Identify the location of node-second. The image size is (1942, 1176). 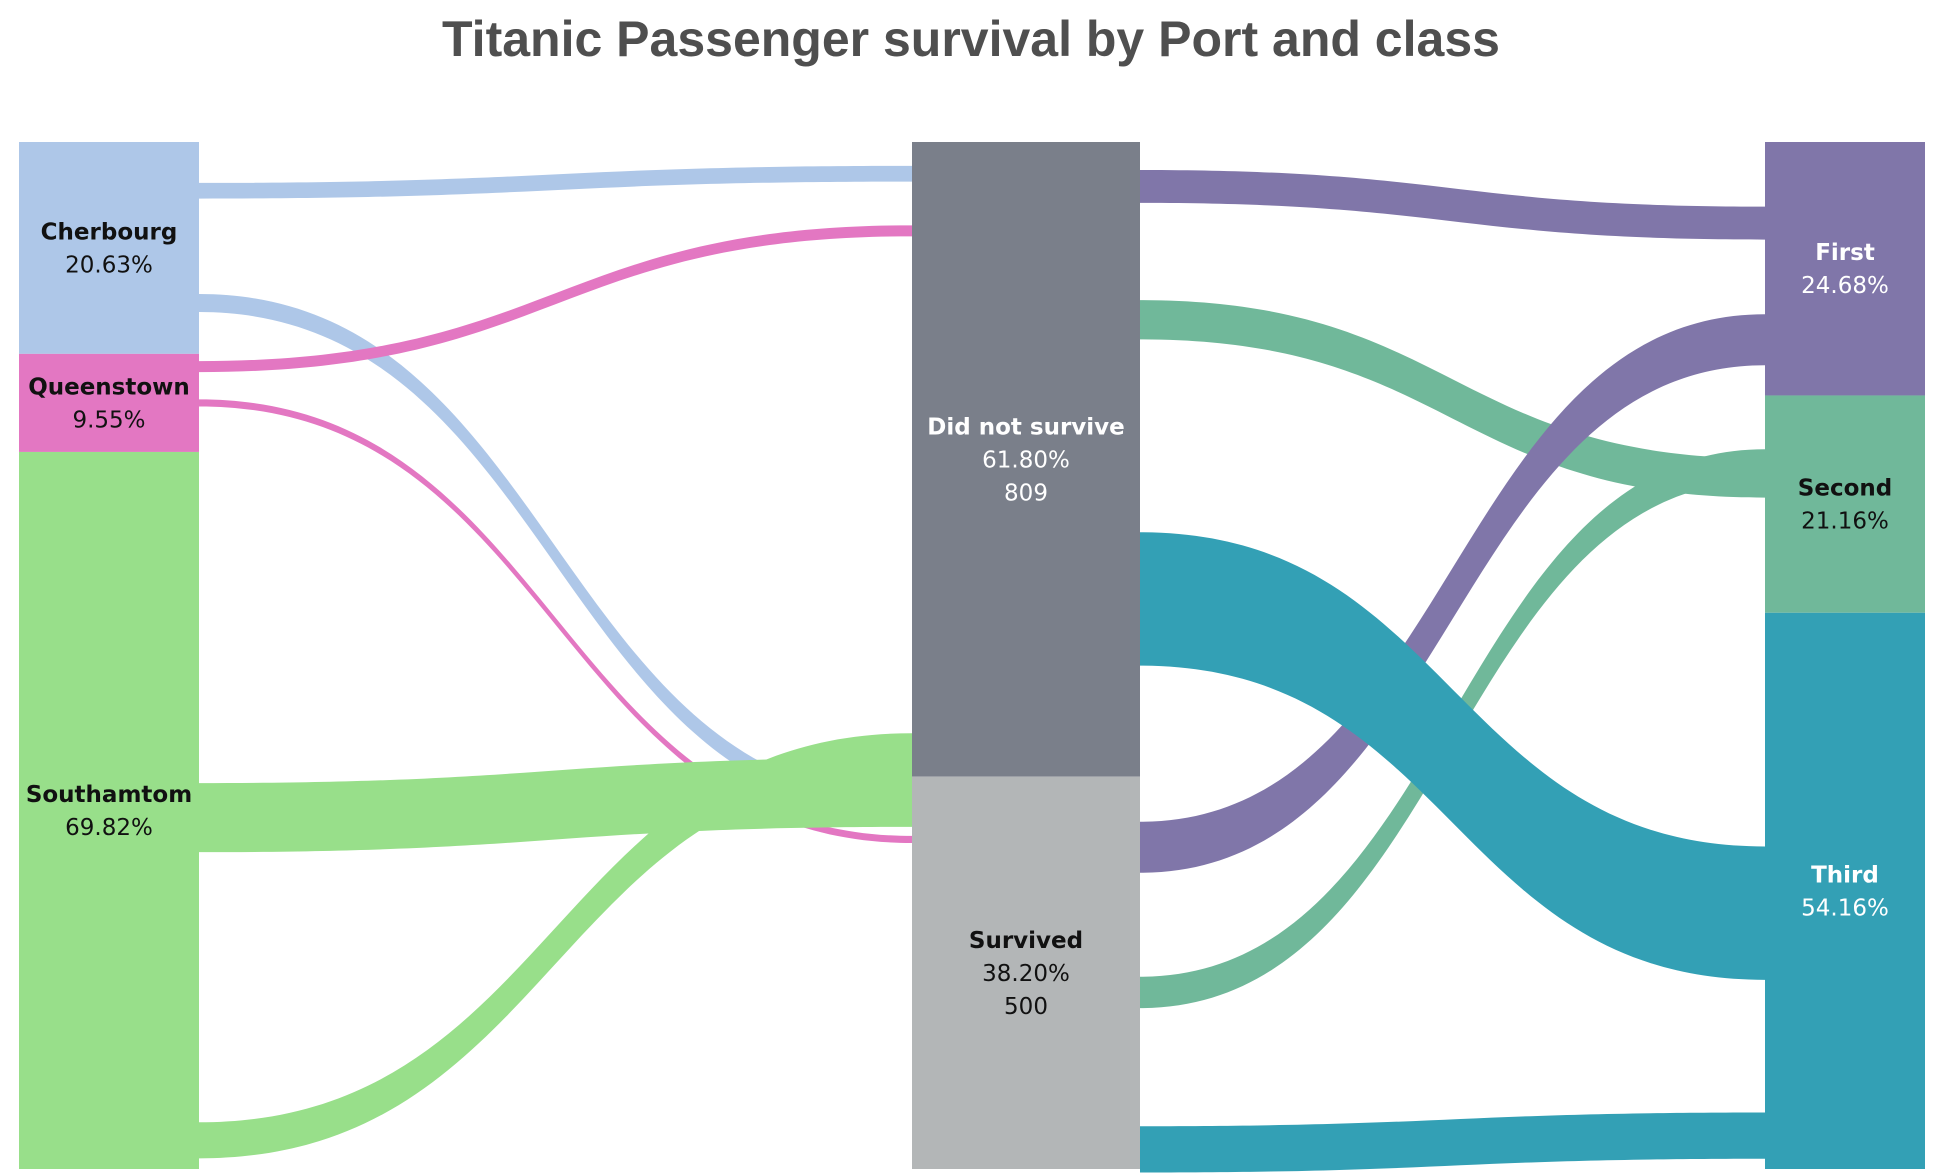
(1845, 504).